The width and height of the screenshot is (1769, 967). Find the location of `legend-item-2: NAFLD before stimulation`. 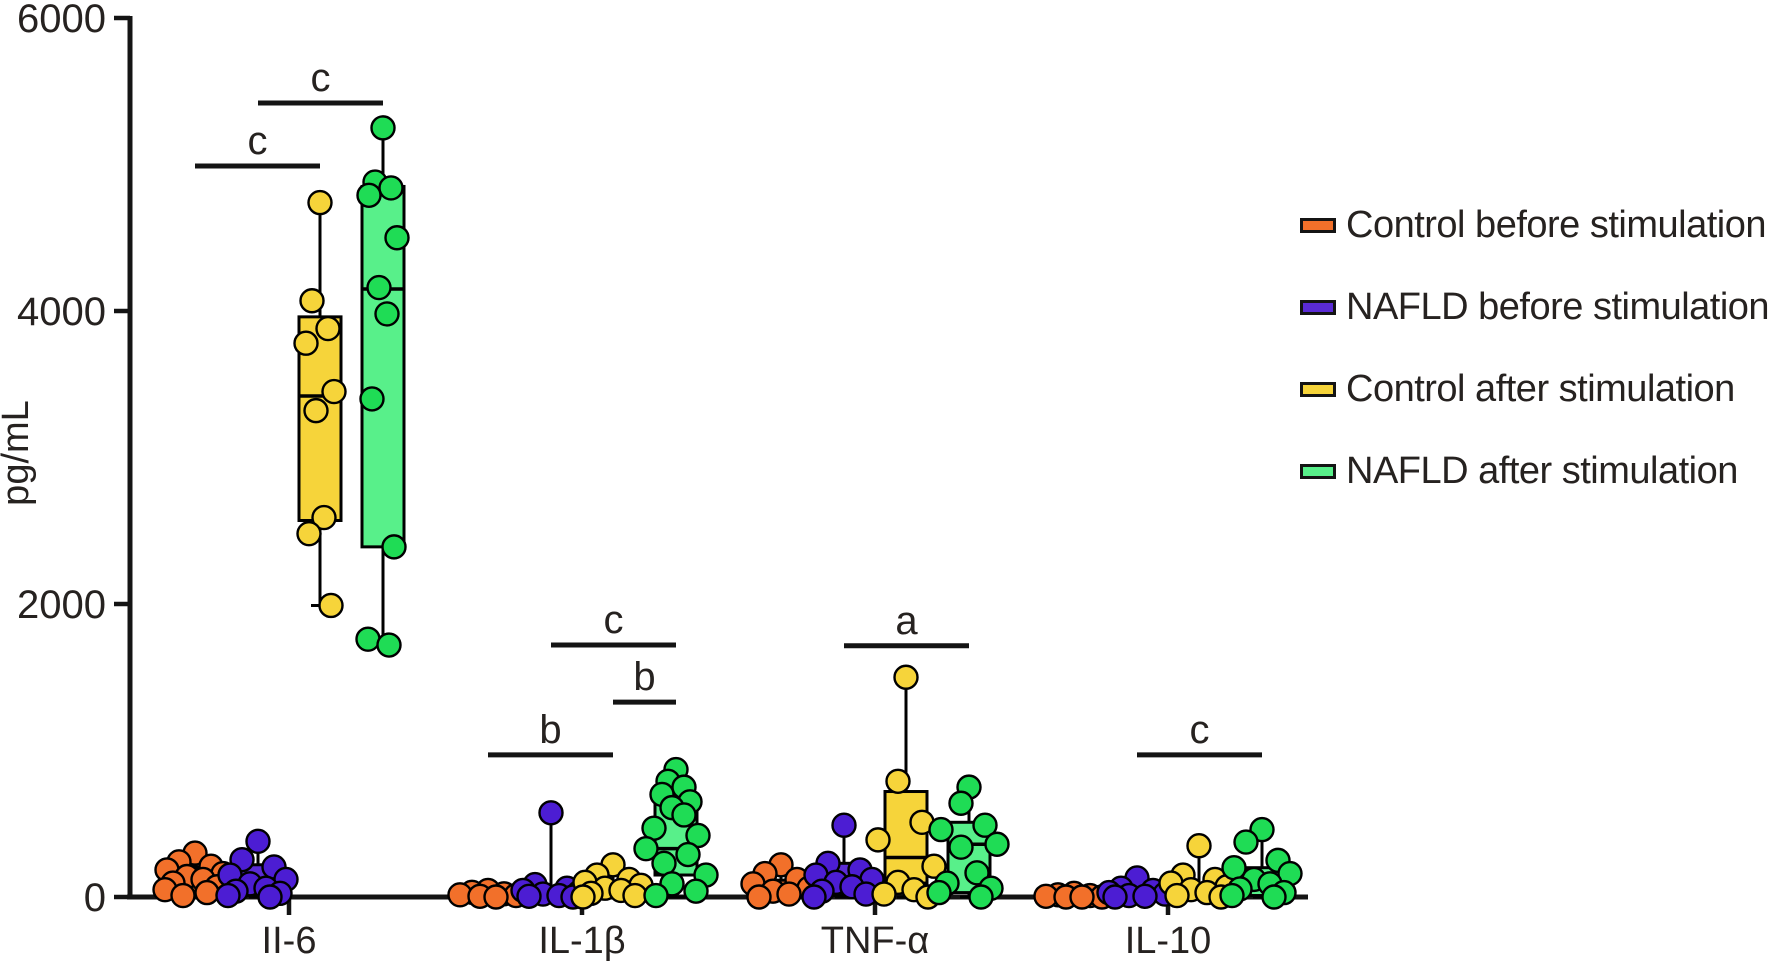

legend-item-2: NAFLD before stimulation is located at coordinates (1534, 306).